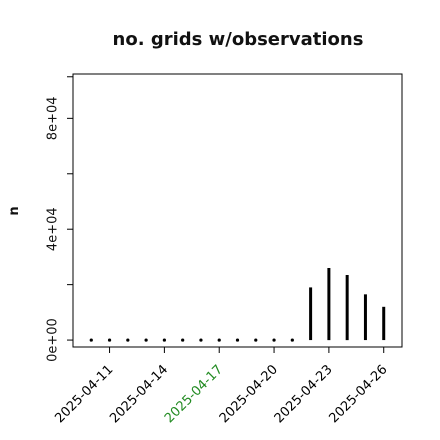  I want to click on y-axis: 0e+00 4e+04 8e+04, so click(59, 219).